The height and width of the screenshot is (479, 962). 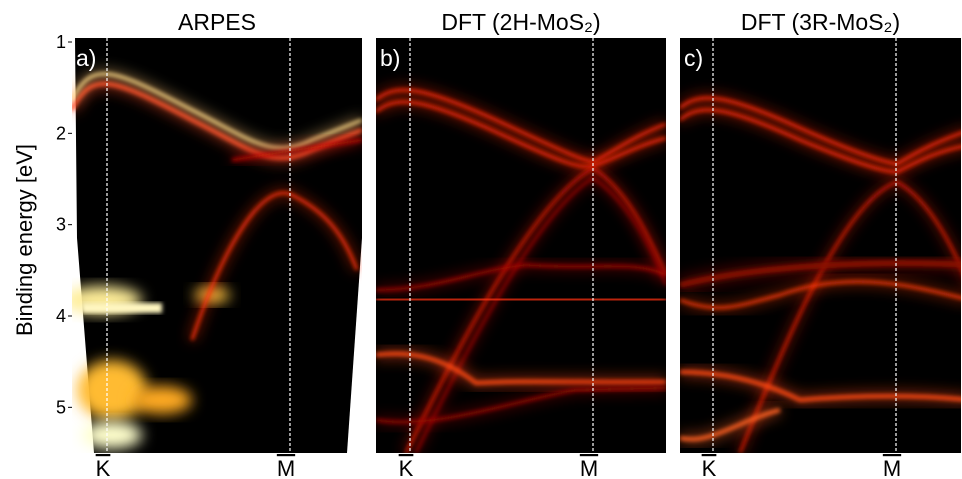 What do you see at coordinates (217, 22) in the screenshot?
I see `chart-title: ARPES` at bounding box center [217, 22].